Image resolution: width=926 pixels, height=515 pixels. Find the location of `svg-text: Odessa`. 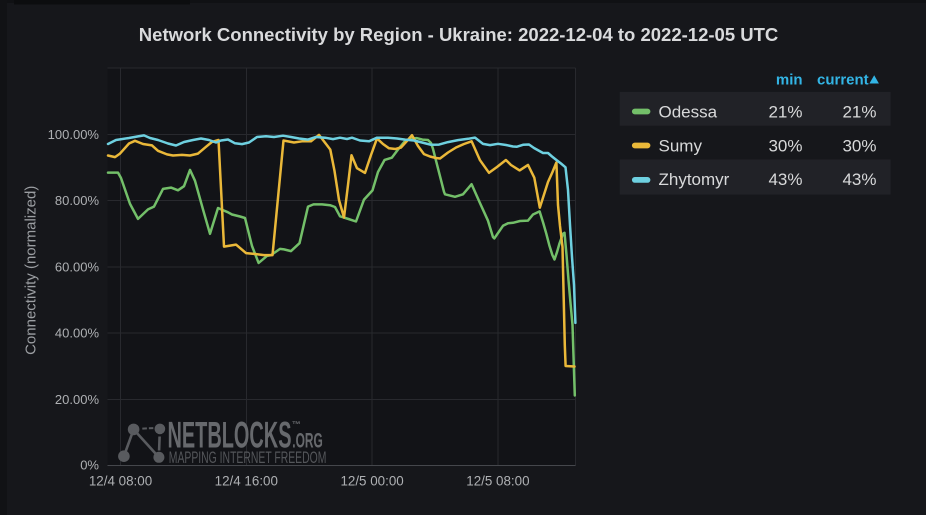

svg-text: Odessa is located at coordinates (688, 111).